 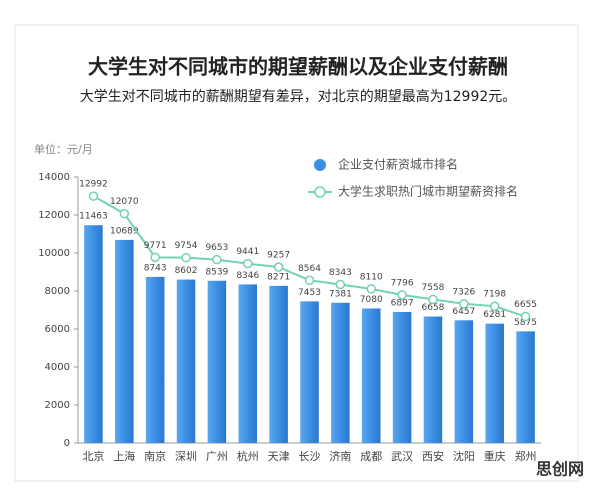 What do you see at coordinates (155, 246) in the screenshot?
I see `line-value-label: 9771` at bounding box center [155, 246].